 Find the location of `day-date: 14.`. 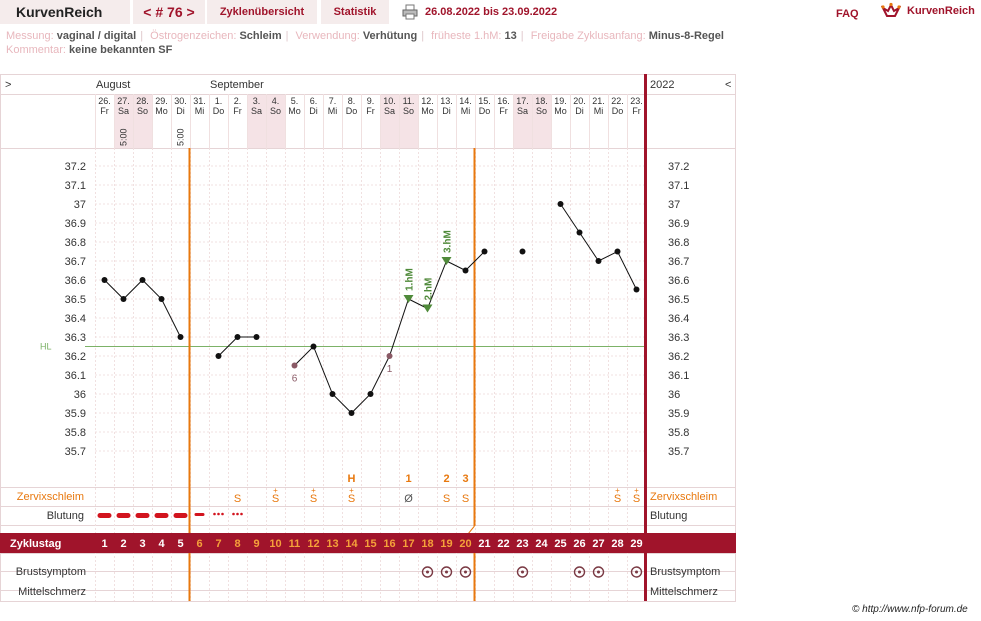

day-date: 14. is located at coordinates (465, 101).